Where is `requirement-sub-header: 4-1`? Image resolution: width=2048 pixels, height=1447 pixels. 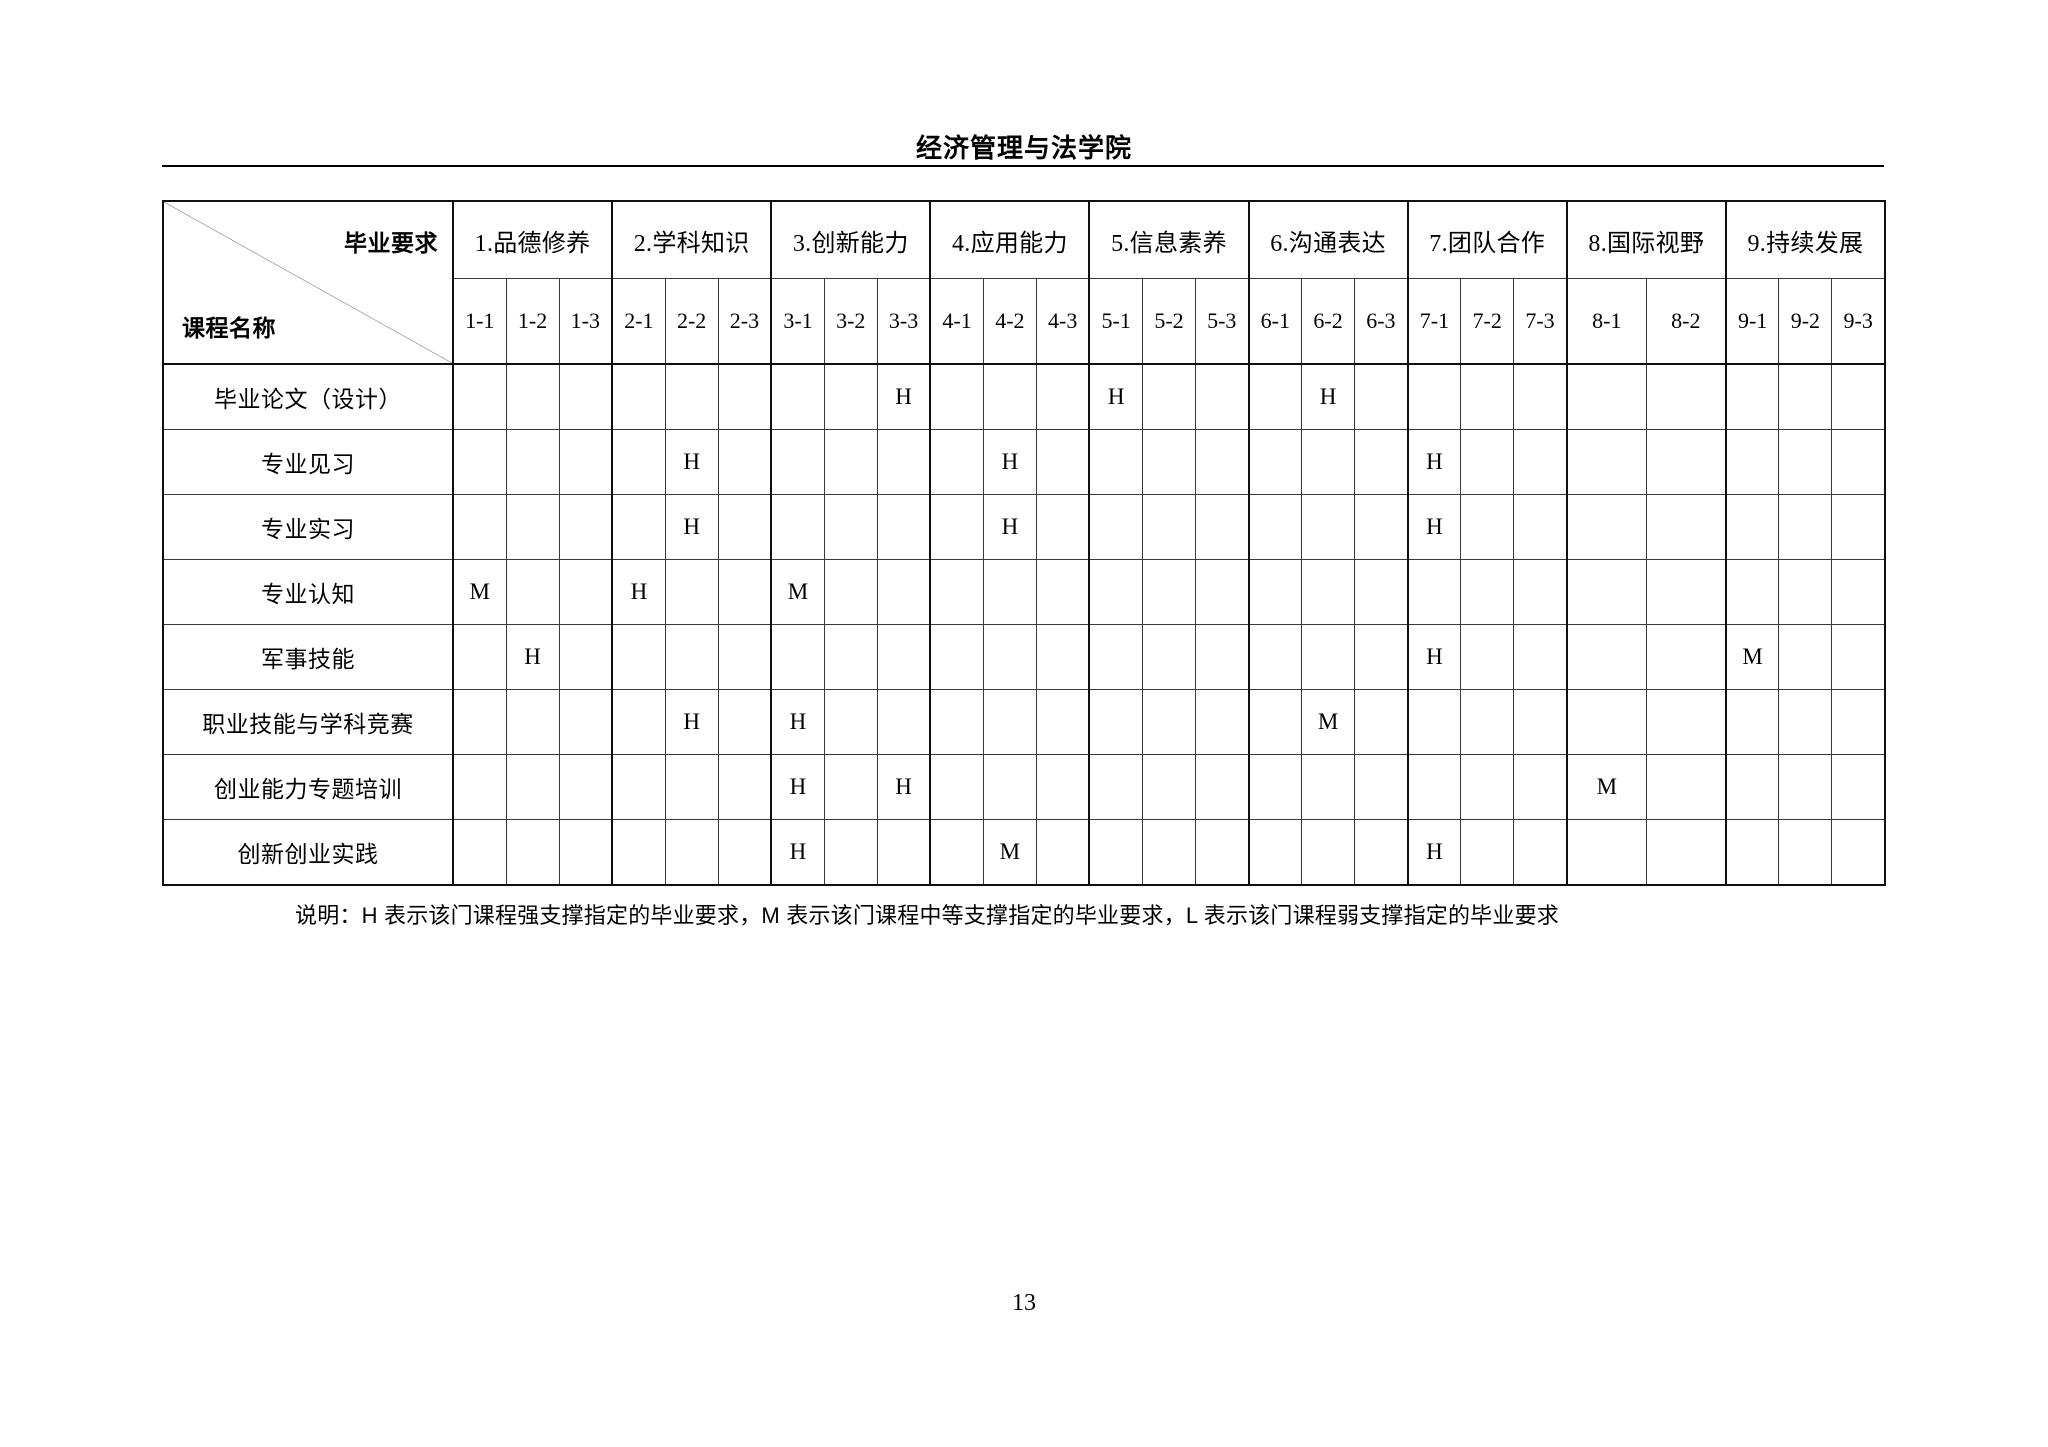
requirement-sub-header: 4-1 is located at coordinates (956, 321).